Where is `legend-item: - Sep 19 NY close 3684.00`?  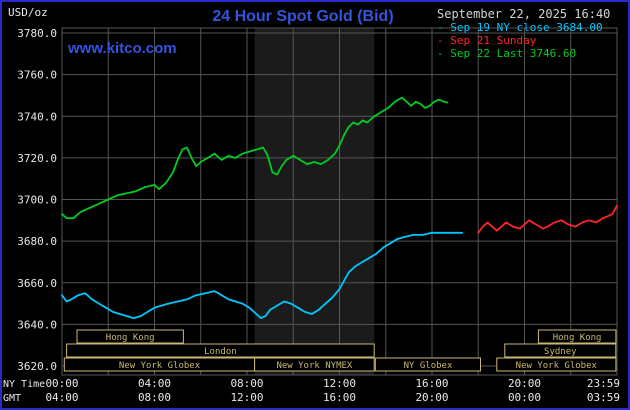 legend-item: - Sep 19 NY close 3684.00 is located at coordinates (520, 27).